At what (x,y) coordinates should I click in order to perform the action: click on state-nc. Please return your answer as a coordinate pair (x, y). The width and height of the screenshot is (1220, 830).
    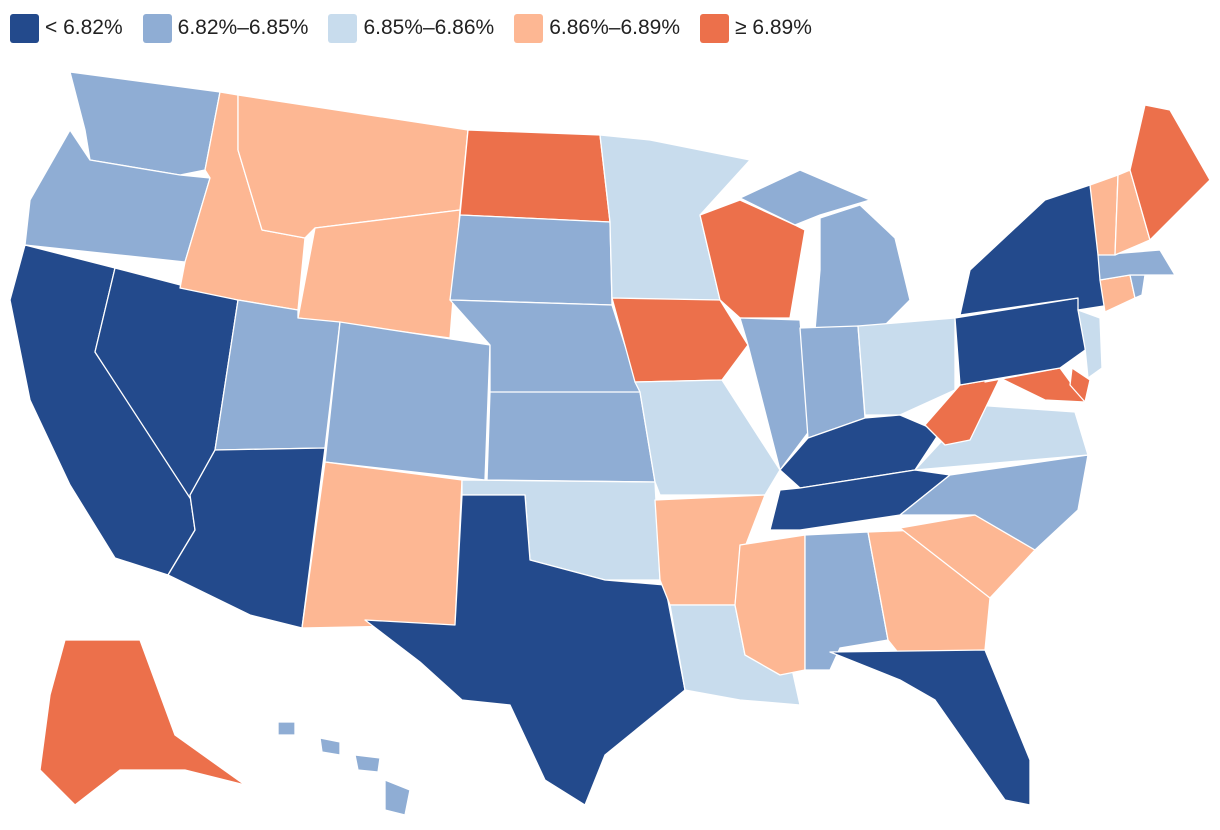
    Looking at the image, I should click on (994, 502).